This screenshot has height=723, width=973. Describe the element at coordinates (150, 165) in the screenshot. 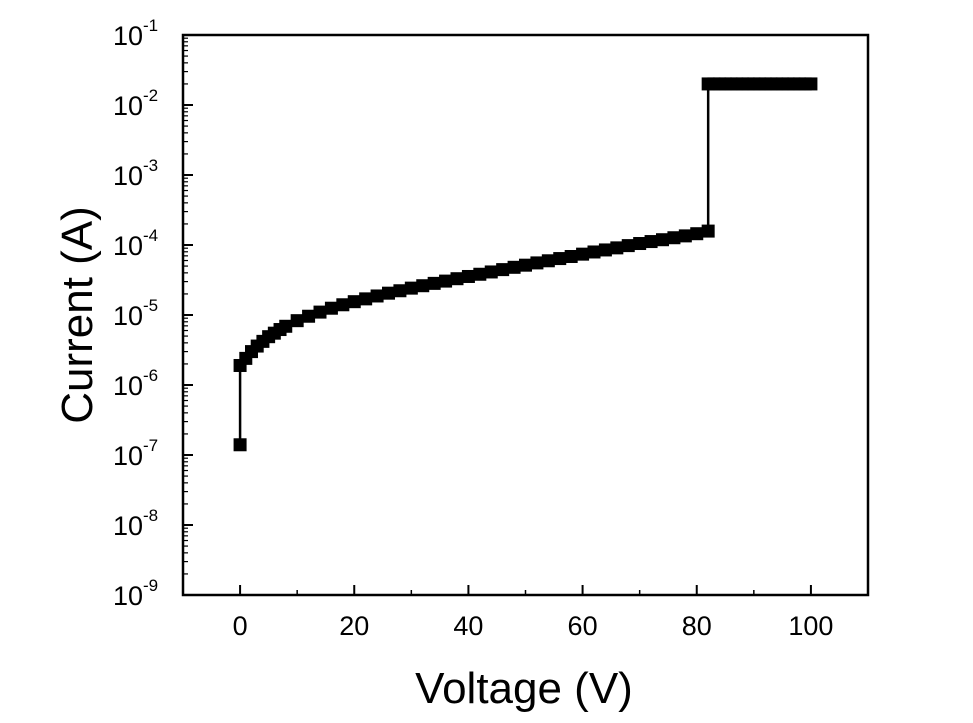

I see `y-tick-exponent: -3` at that location.